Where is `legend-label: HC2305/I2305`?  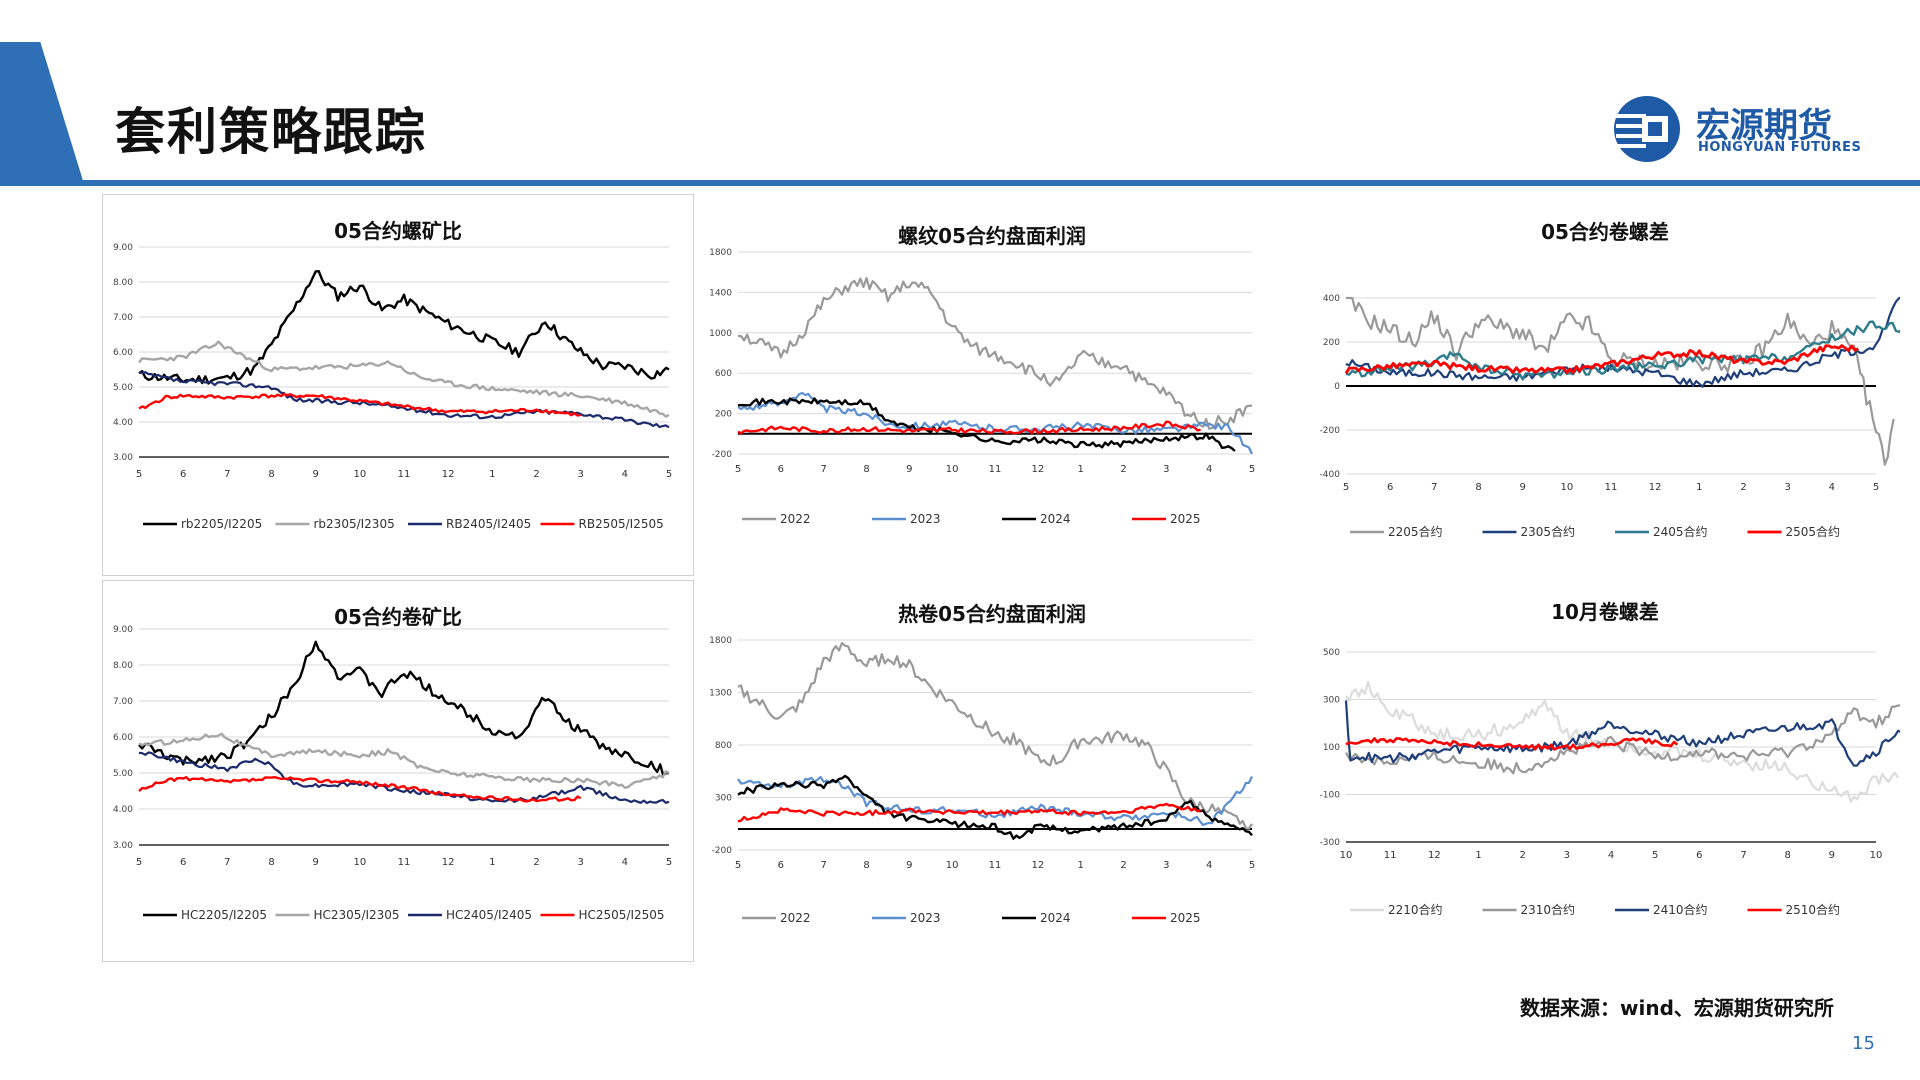 legend-label: HC2305/I2305 is located at coordinates (357, 915).